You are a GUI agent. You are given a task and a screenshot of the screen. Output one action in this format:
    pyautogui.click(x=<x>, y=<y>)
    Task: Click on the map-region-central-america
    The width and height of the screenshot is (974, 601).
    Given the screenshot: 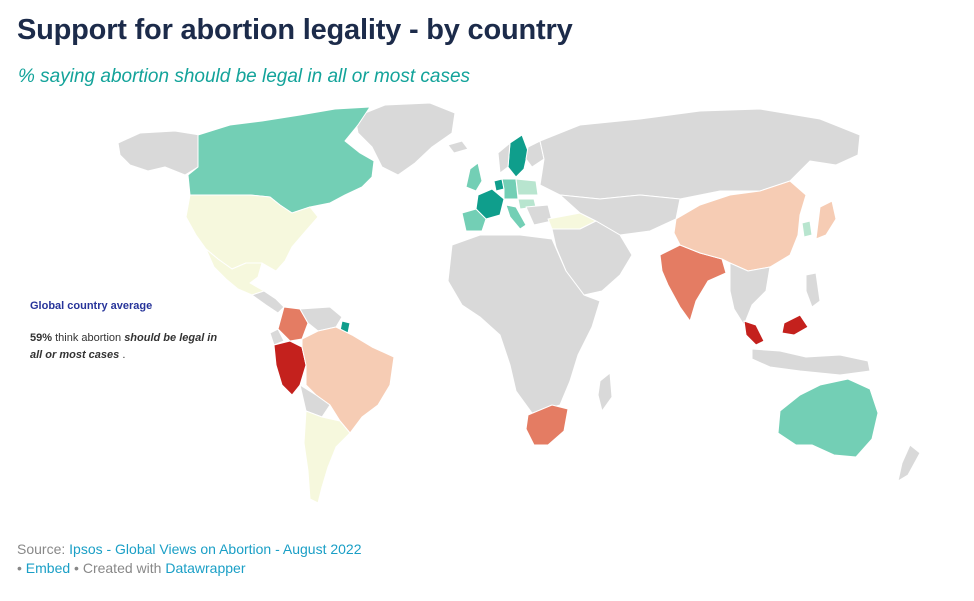 What is the action you would take?
    pyautogui.click(x=268, y=302)
    